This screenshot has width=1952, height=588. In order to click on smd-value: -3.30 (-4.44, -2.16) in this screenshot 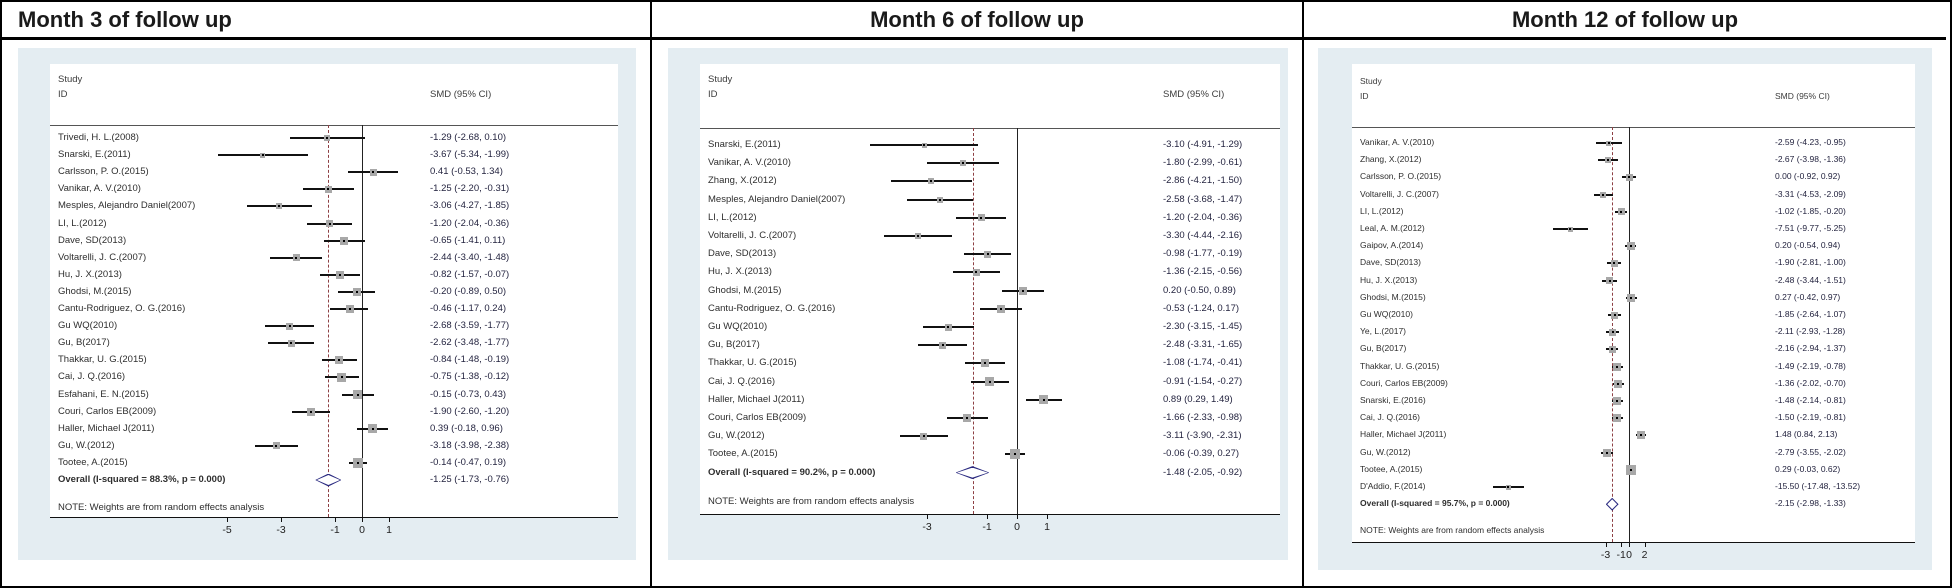, I will do `click(1203, 235)`.